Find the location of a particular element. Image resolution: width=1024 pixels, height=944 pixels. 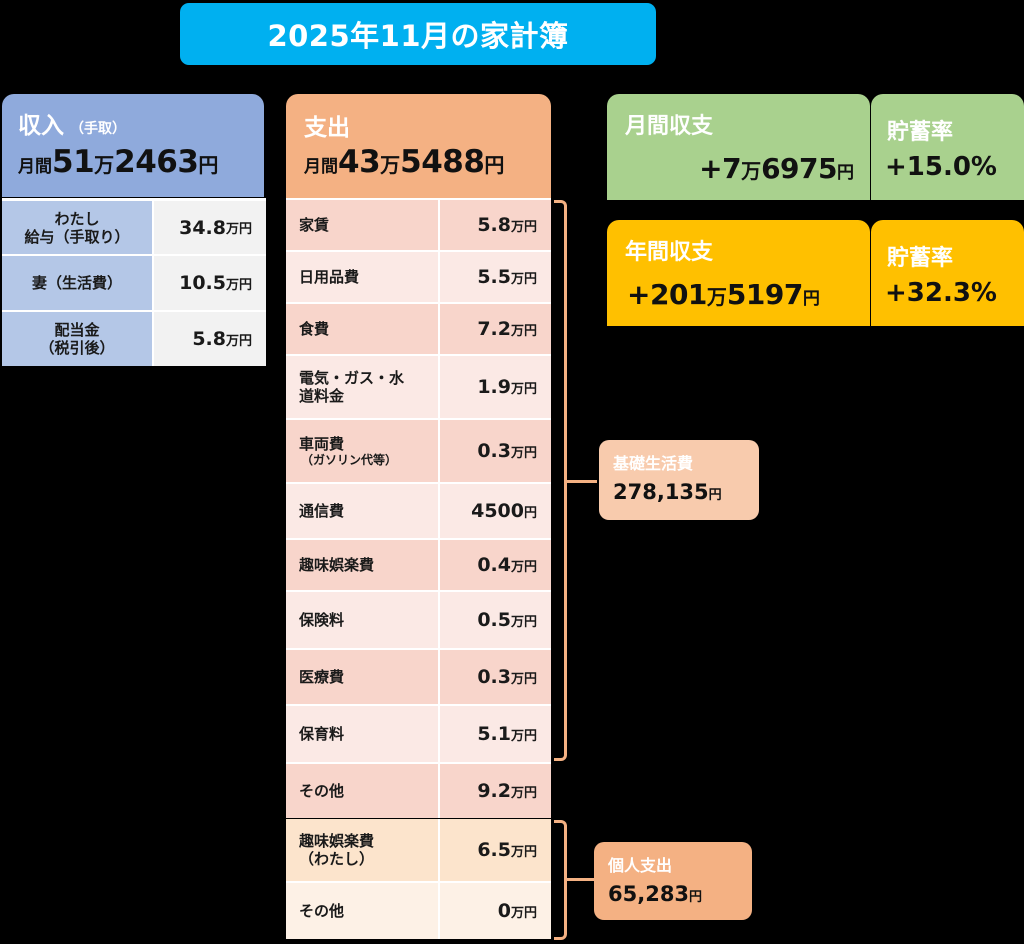

row-label: その他 is located at coordinates (362, 791).